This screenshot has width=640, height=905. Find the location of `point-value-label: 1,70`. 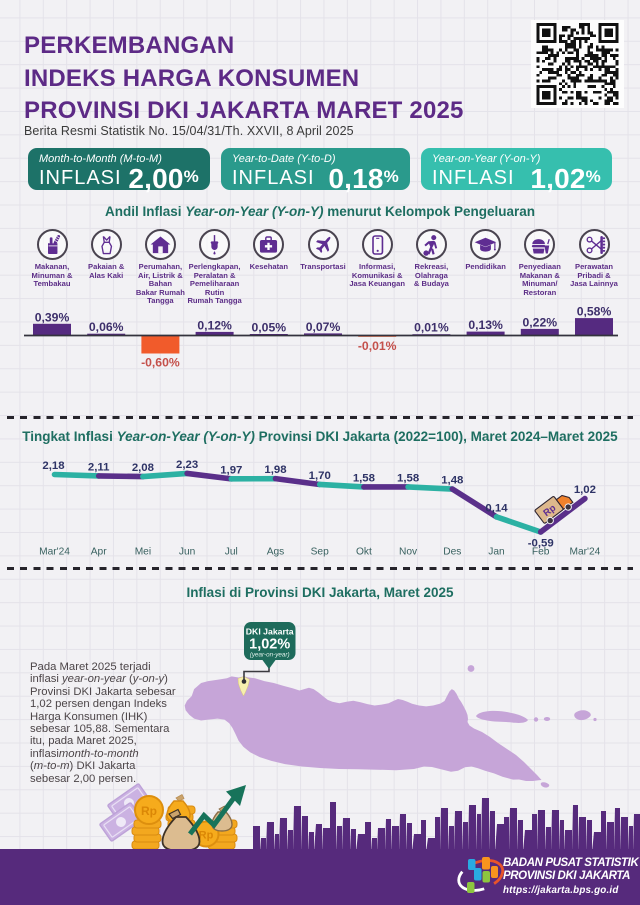

point-value-label: 1,70 is located at coordinates (320, 476).